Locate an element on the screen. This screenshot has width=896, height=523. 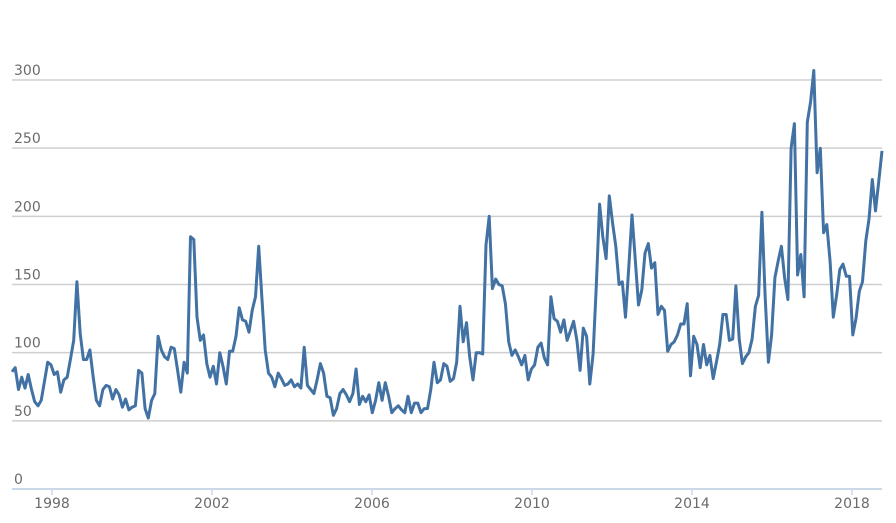
x-tick-label: 2014 is located at coordinates (692, 504).